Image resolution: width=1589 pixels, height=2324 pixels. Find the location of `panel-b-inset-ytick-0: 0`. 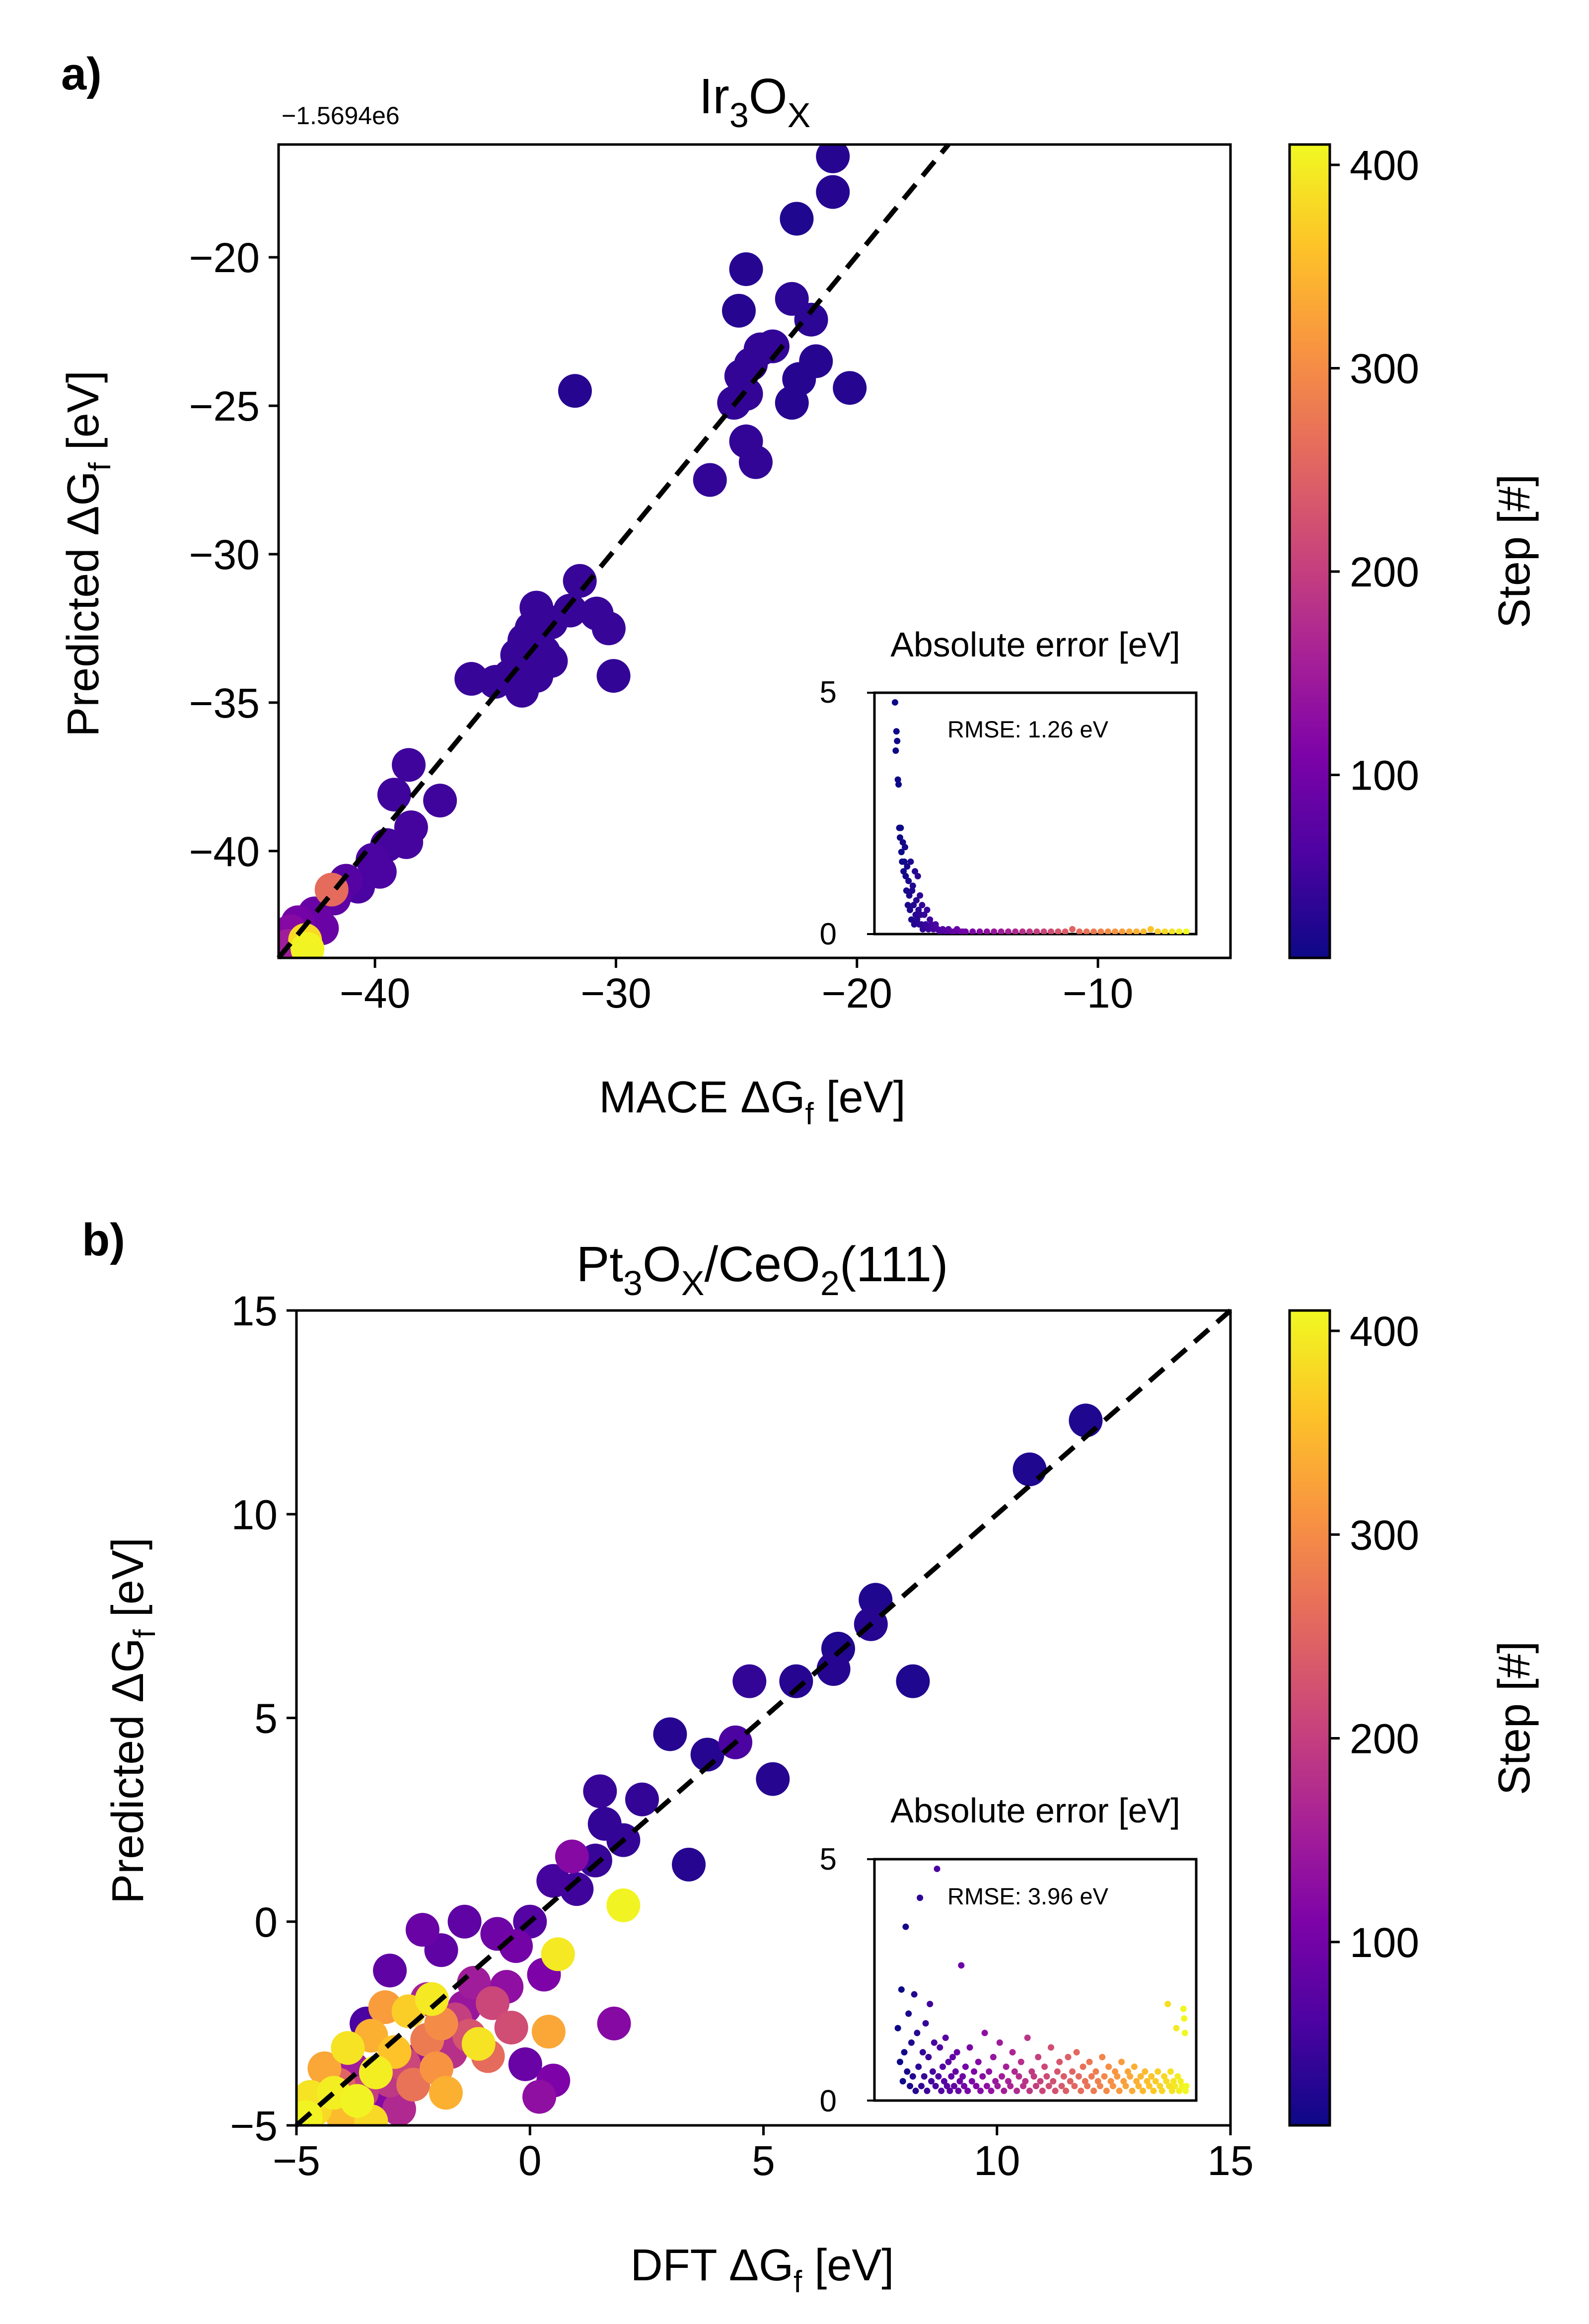

panel-b-inset-ytick-0: 0 is located at coordinates (828, 2101).